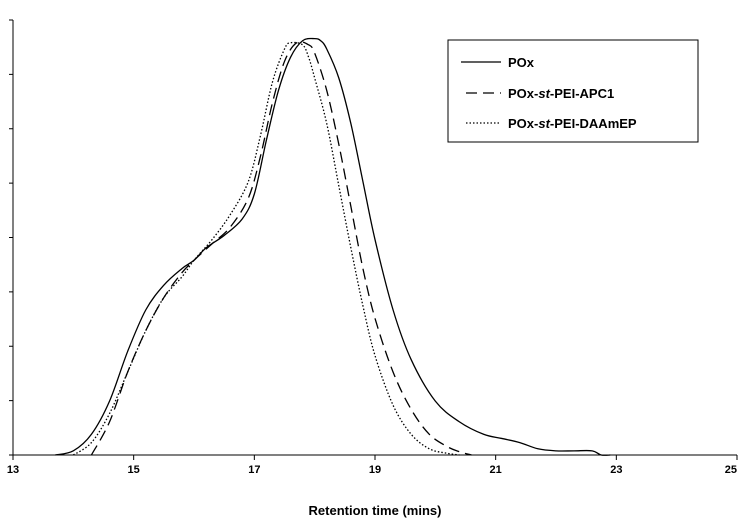 The height and width of the screenshot is (523, 749). I want to click on legend-label-part: AAmEP, so click(613, 123).